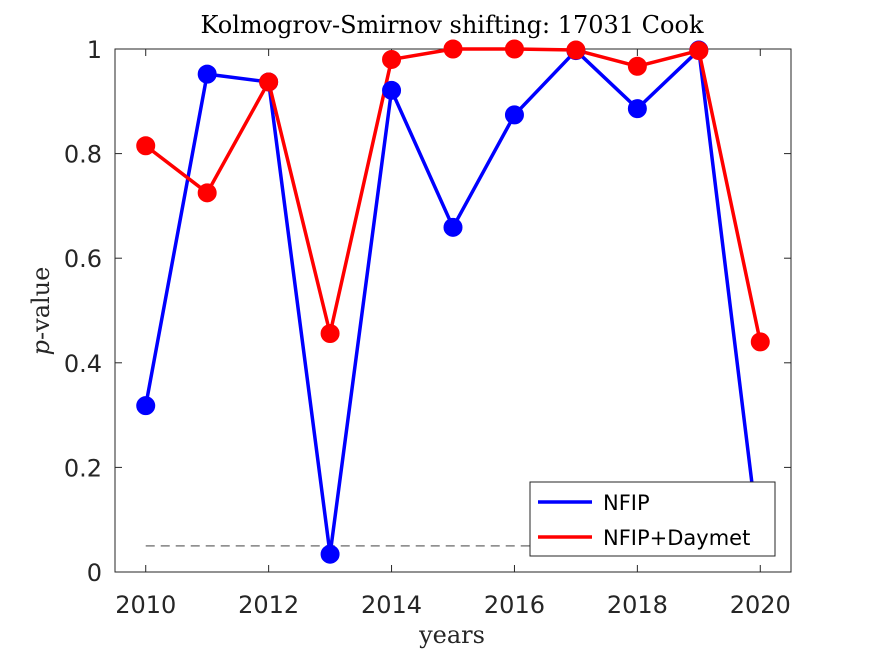 The width and height of the screenshot is (875, 656). I want to click on x-axis-label: years, so click(451, 635).